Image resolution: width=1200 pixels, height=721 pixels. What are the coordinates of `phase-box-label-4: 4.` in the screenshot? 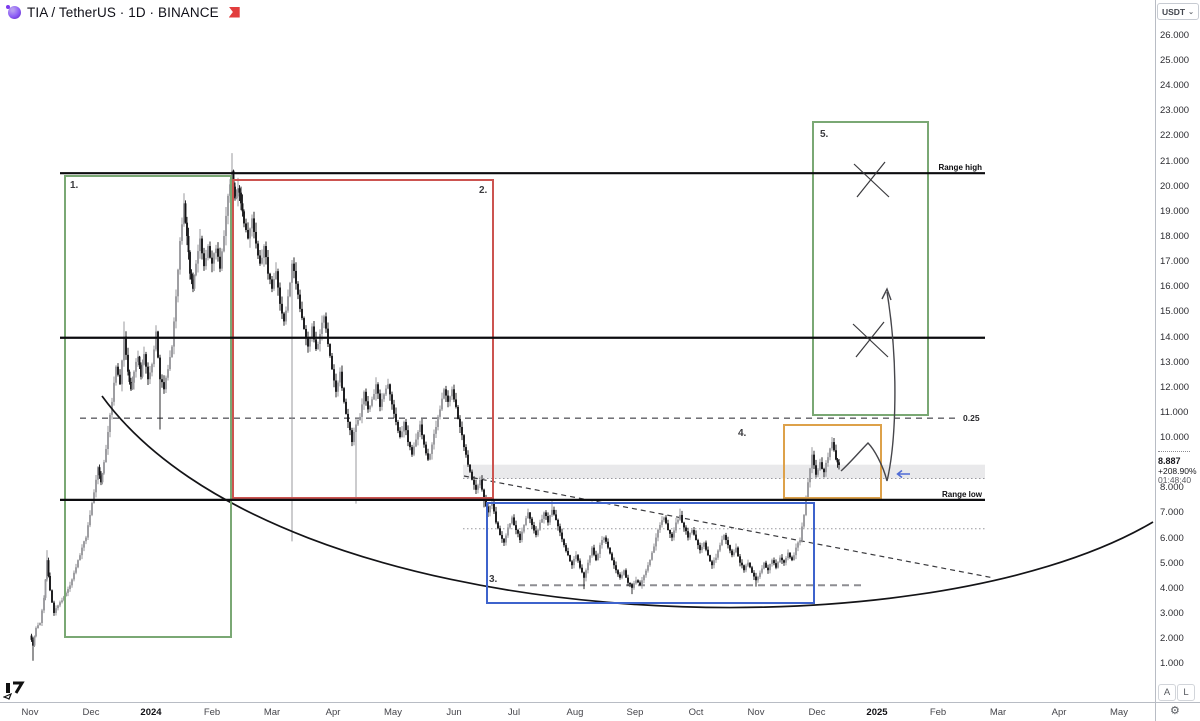 It's located at (742, 433).